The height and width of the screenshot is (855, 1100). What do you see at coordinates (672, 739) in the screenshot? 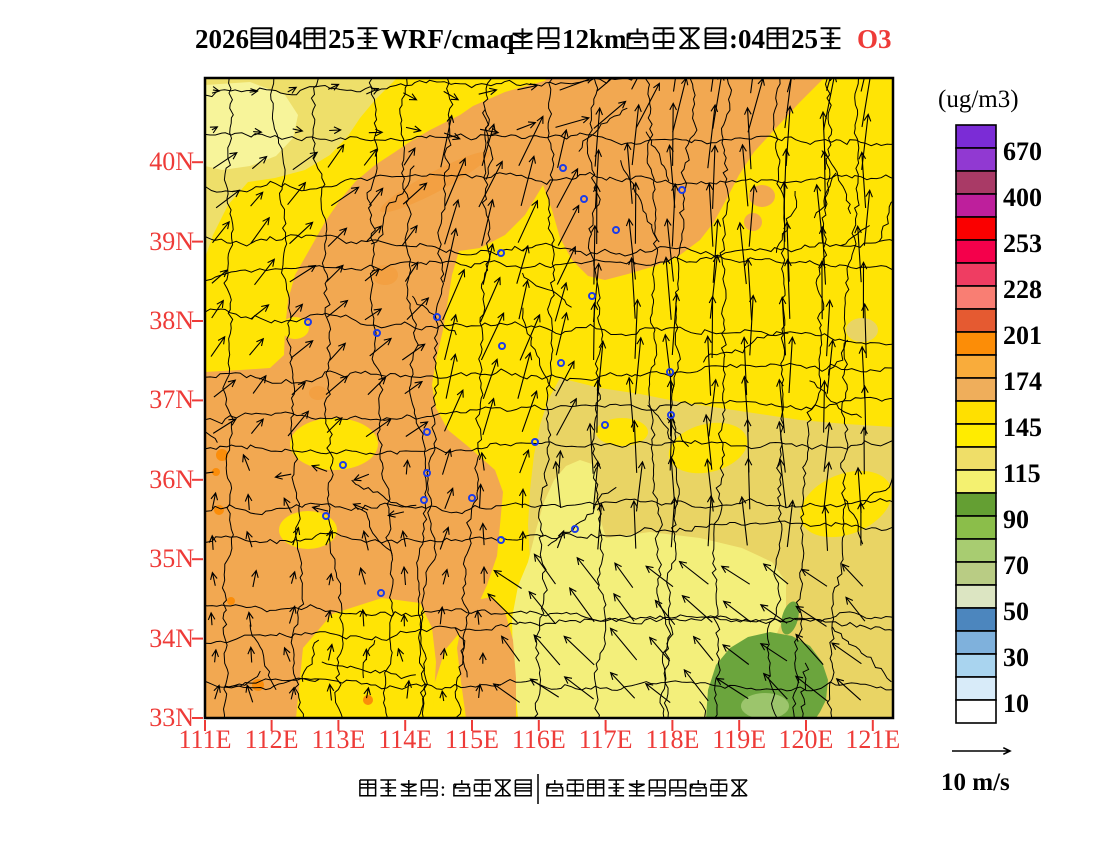
I see `svg-text: 118E` at bounding box center [672, 739].